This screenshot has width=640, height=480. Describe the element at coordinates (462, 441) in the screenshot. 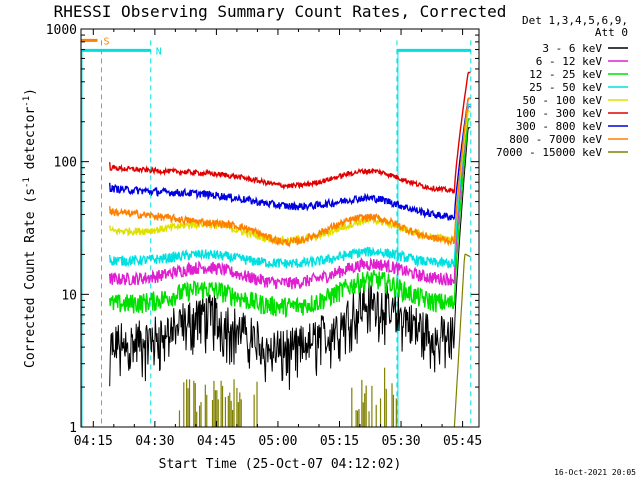

I see `x-tick-label: 05:45` at that location.